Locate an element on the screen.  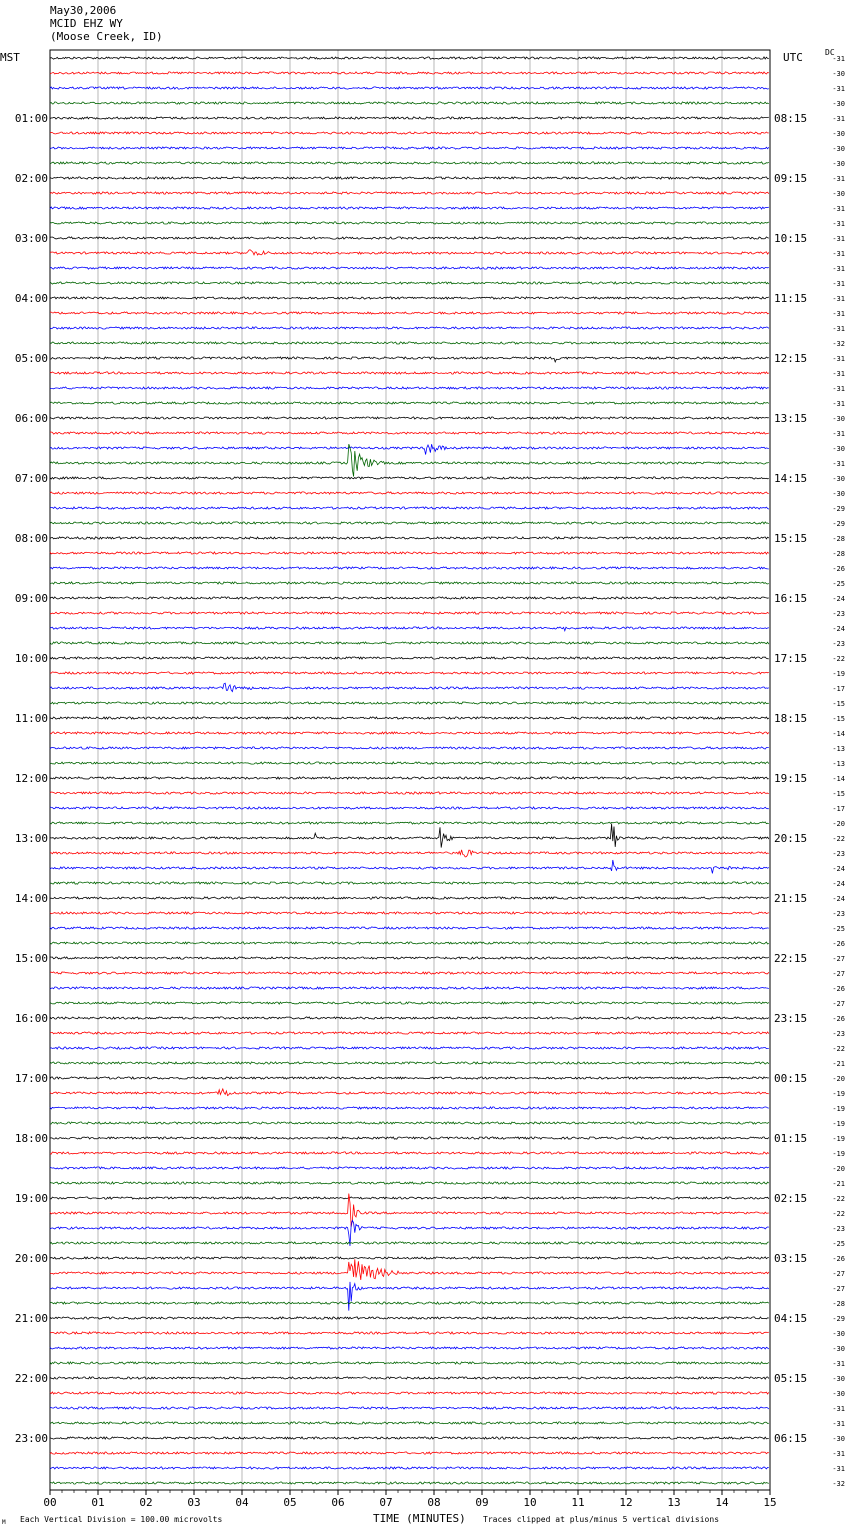
dc-offset-label: -26 is located at coordinates (838, 569).